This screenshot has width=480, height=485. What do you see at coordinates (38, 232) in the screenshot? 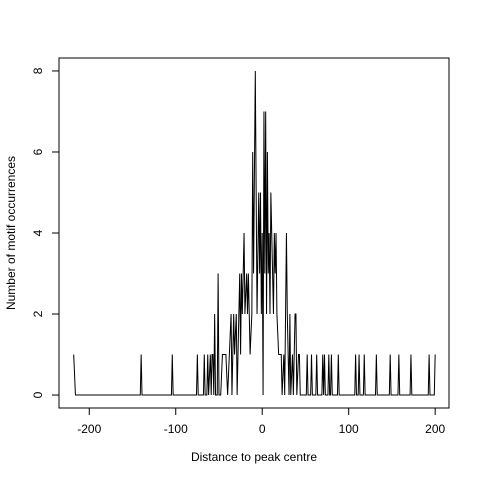
I see `y-tick-label: 4` at bounding box center [38, 232].